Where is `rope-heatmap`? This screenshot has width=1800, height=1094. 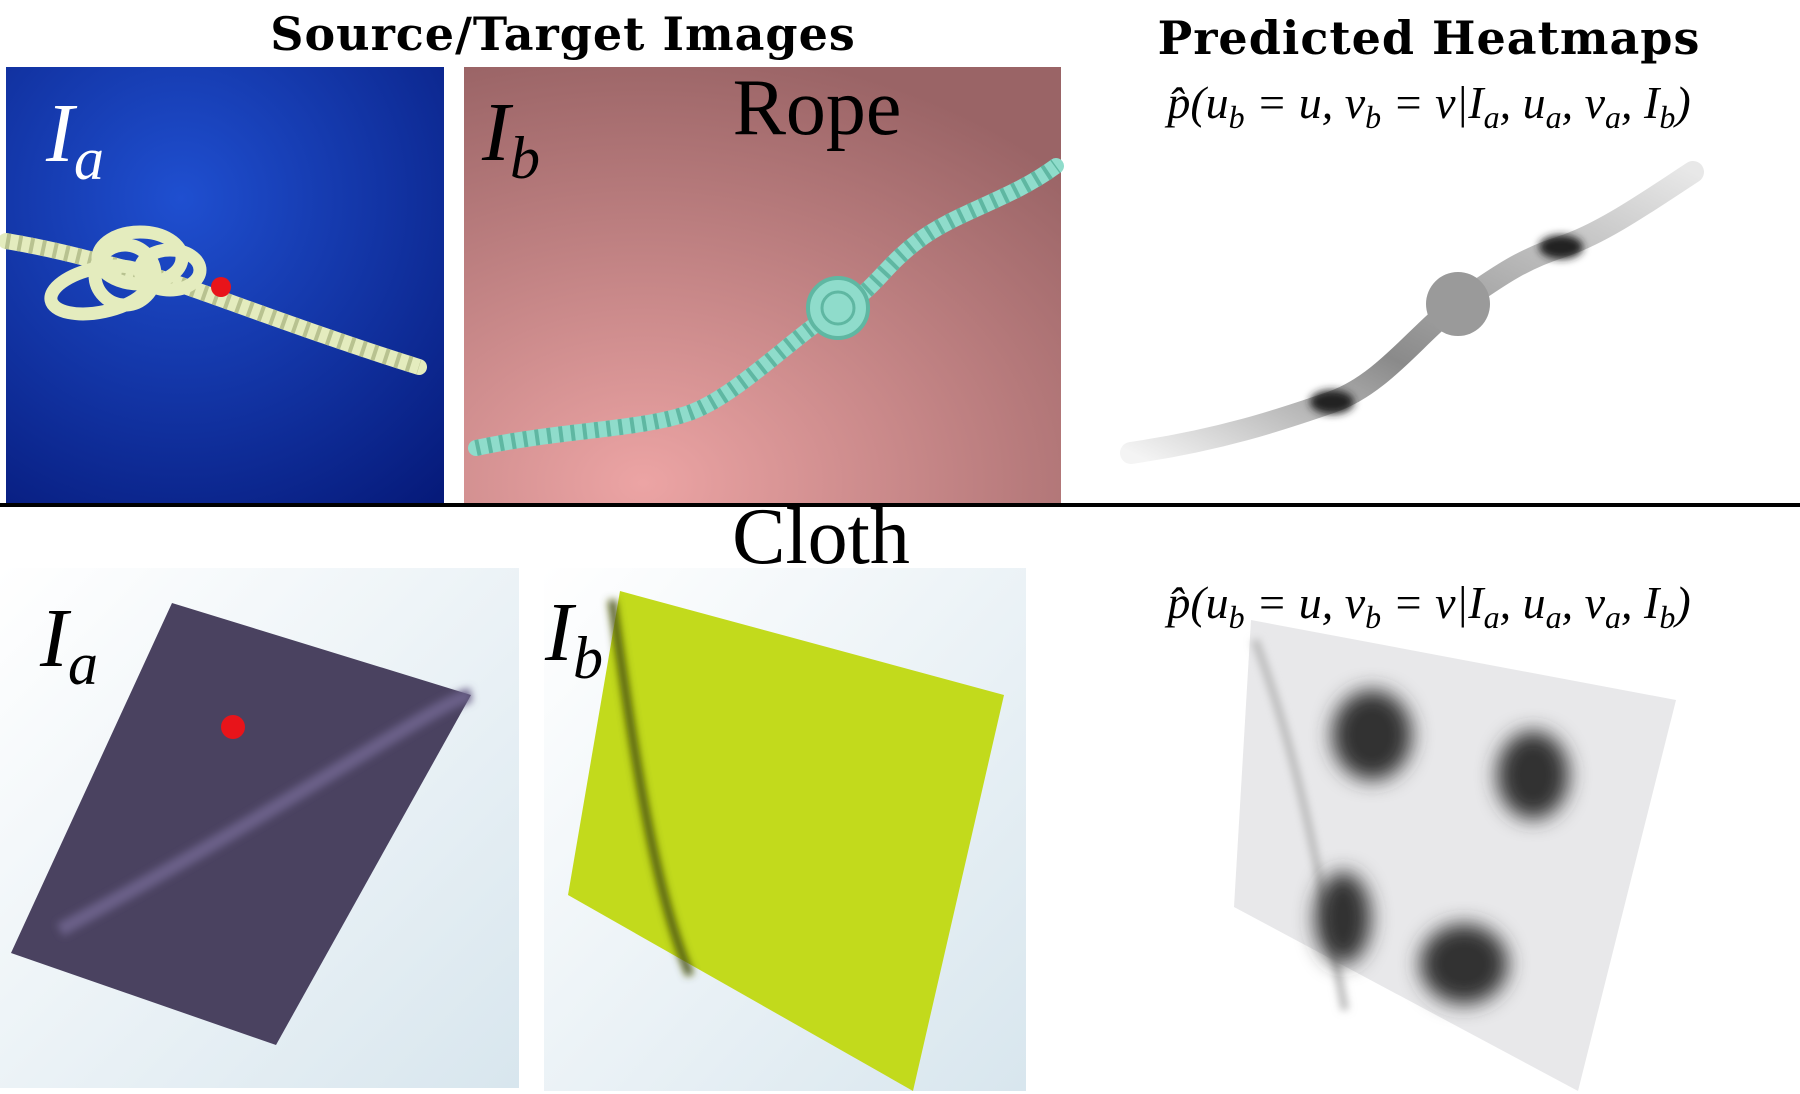
rope-heatmap is located at coordinates (1399, 286).